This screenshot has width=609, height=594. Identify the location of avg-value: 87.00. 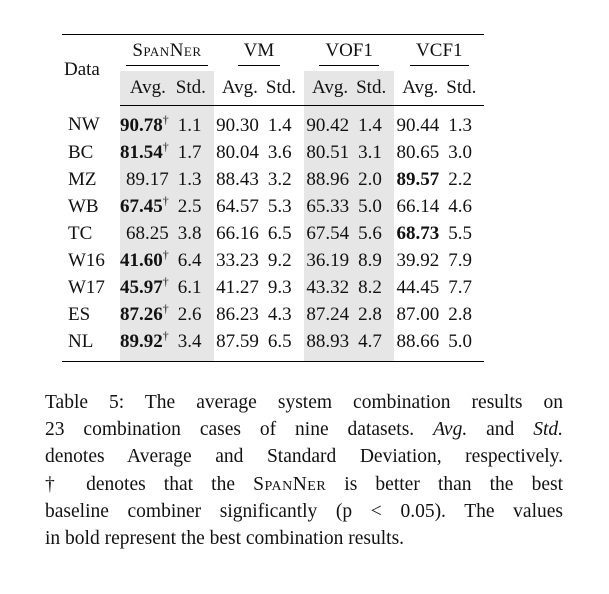
(418, 314).